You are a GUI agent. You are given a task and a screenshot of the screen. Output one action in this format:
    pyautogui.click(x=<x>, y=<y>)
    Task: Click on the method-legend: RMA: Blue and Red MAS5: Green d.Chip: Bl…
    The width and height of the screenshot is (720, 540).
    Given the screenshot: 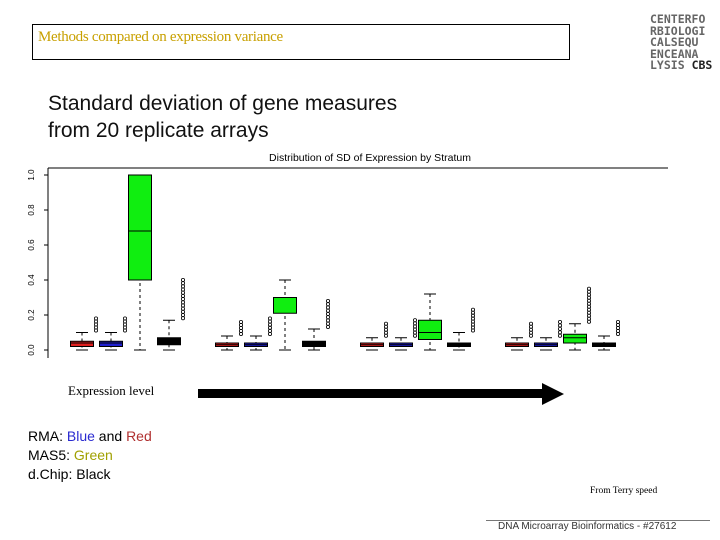 What is the action you would take?
    pyautogui.click(x=90, y=455)
    